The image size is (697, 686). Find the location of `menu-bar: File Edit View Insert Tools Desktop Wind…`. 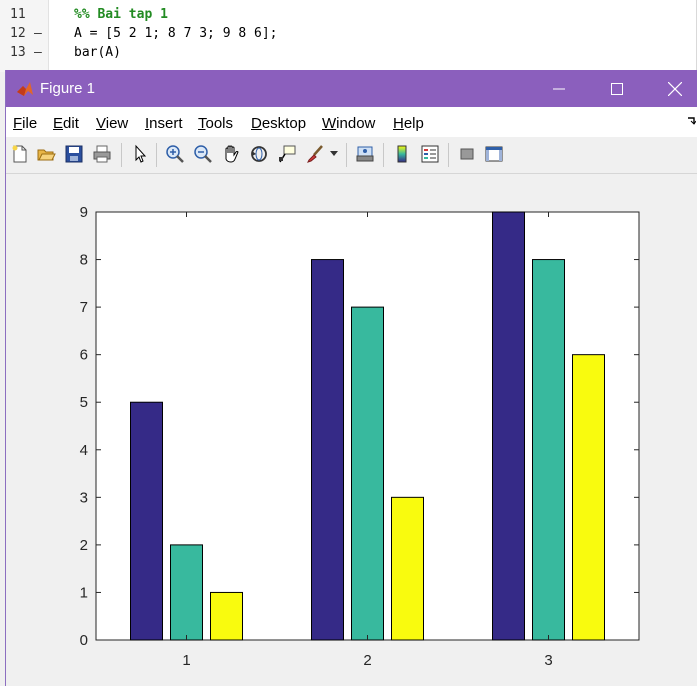

menu-bar: File Edit View Insert Tools Desktop Wind… is located at coordinates (351, 122).